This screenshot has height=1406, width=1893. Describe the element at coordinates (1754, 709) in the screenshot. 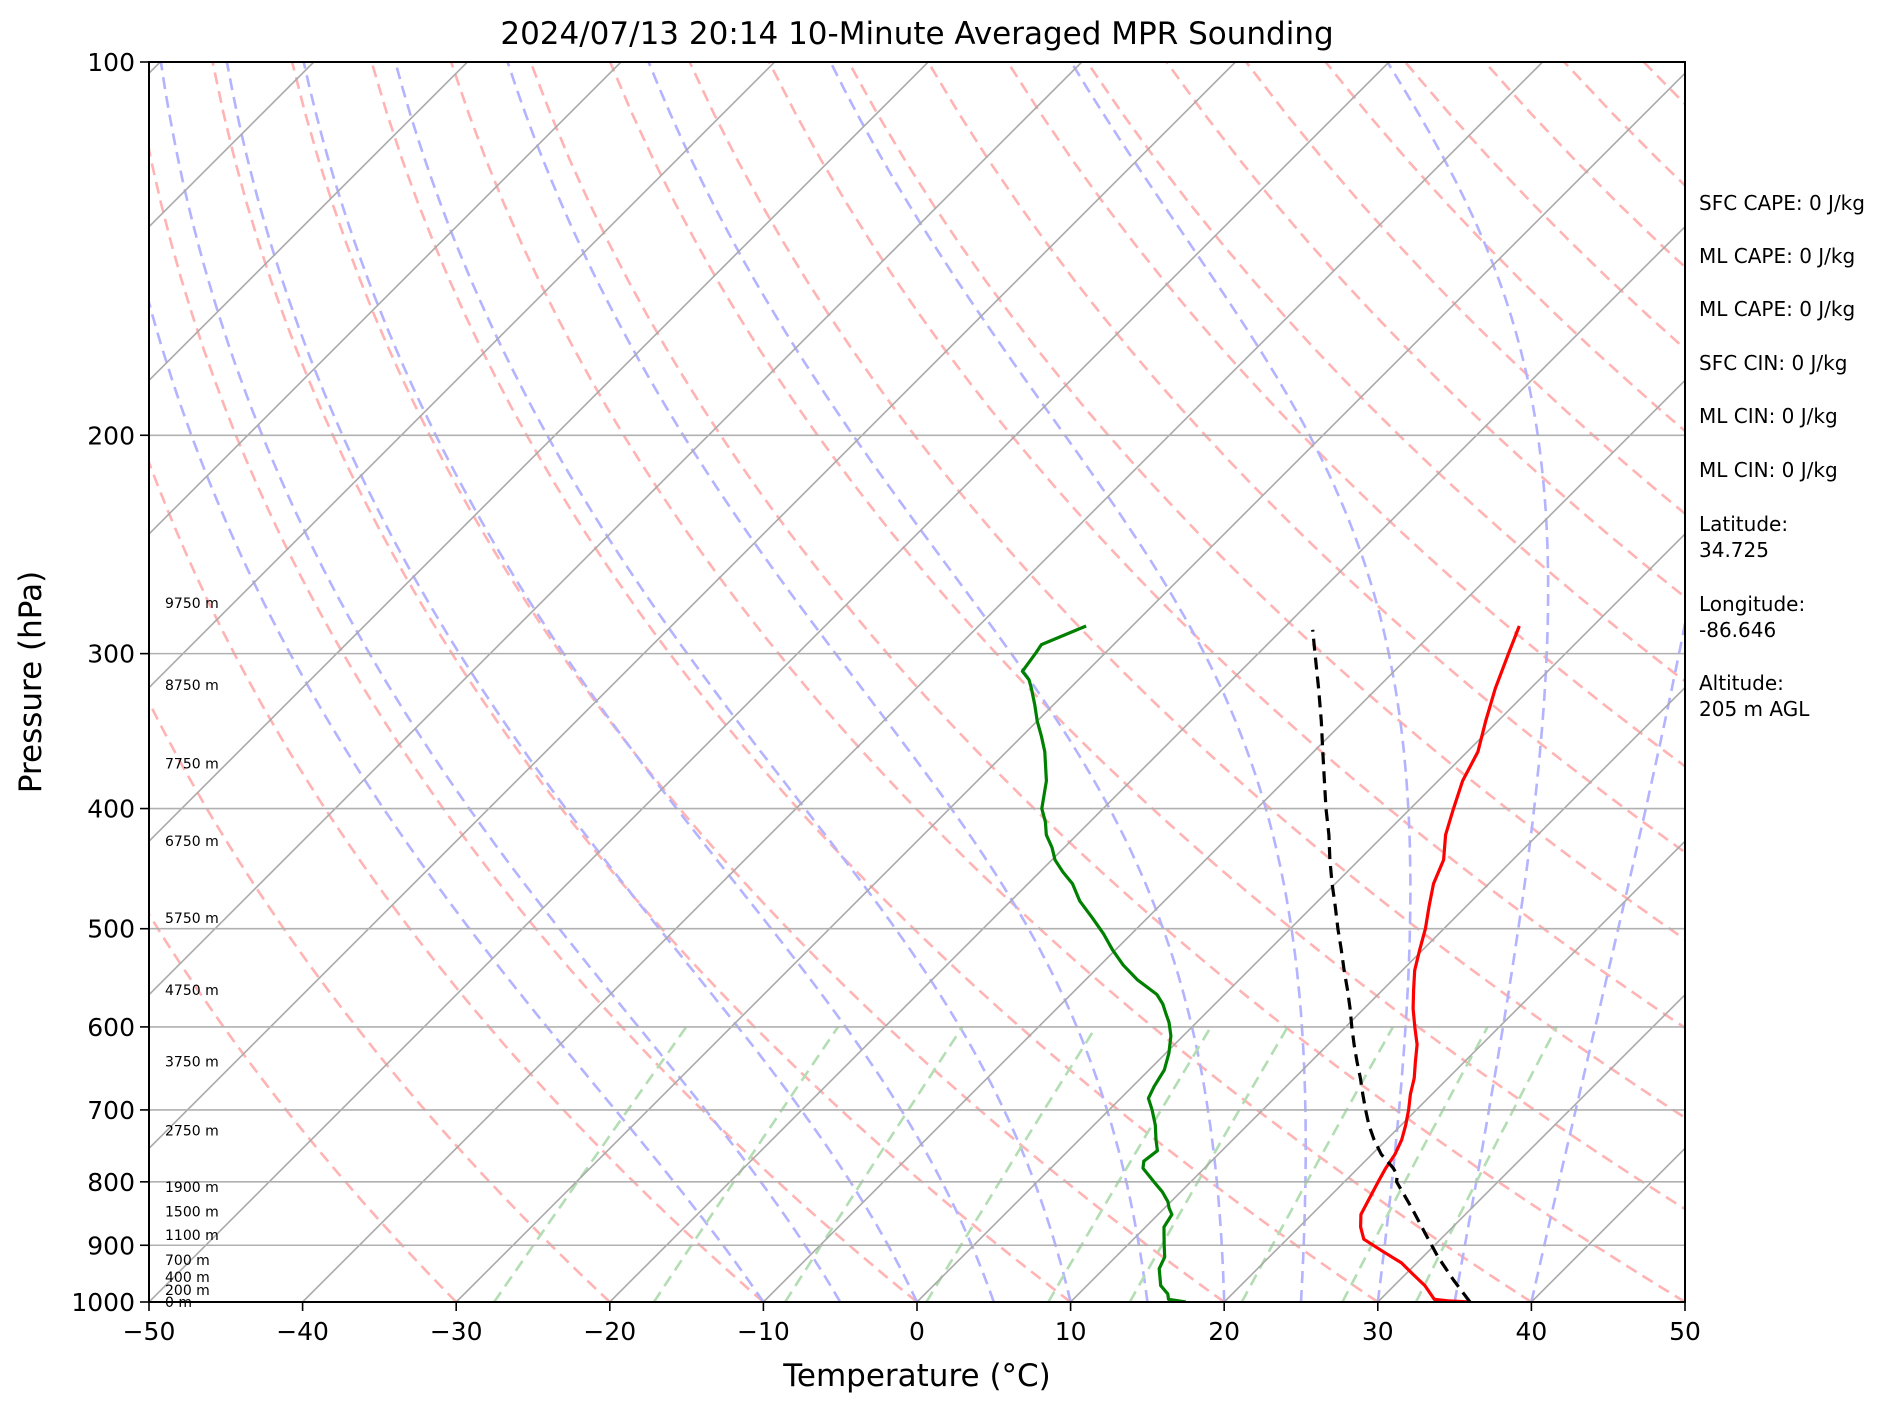

I see `altitude-value: 205 m AGL` at that location.